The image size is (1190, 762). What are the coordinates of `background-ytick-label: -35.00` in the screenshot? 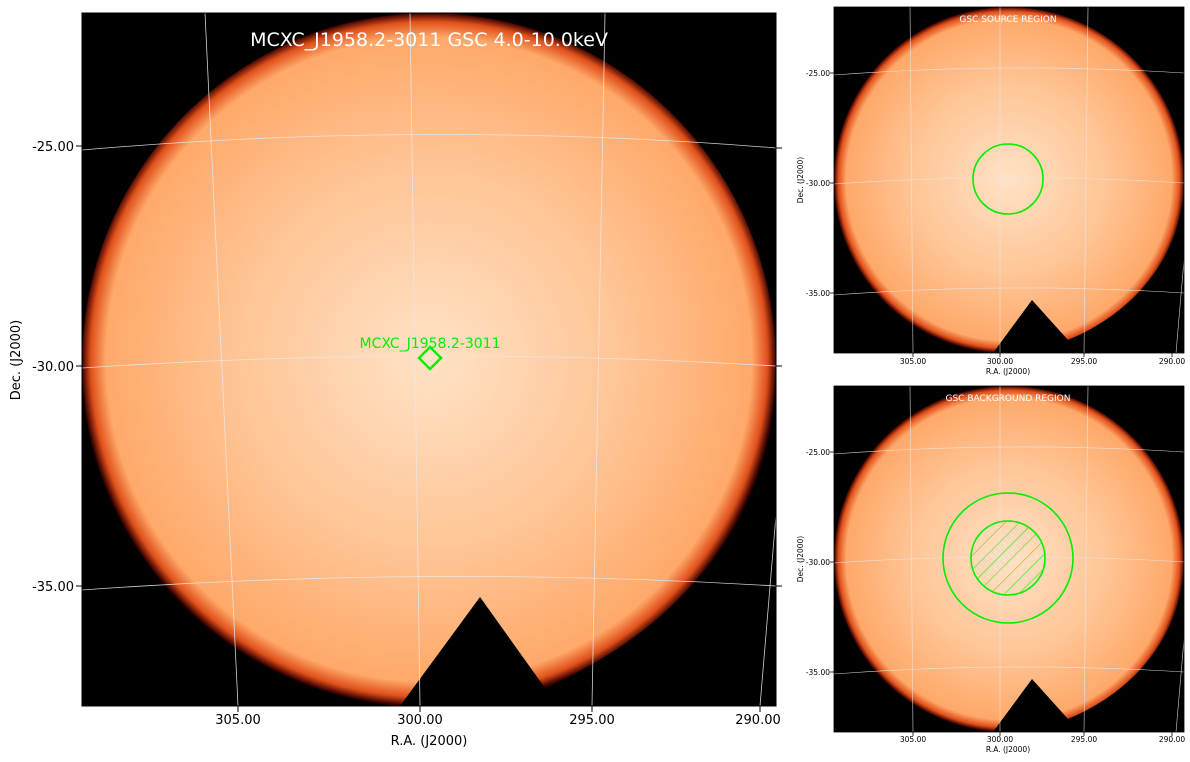 It's located at (818, 672).